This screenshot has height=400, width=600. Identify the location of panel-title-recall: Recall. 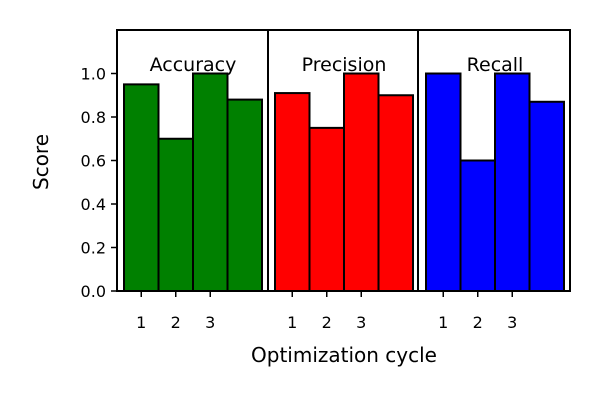
(495, 65).